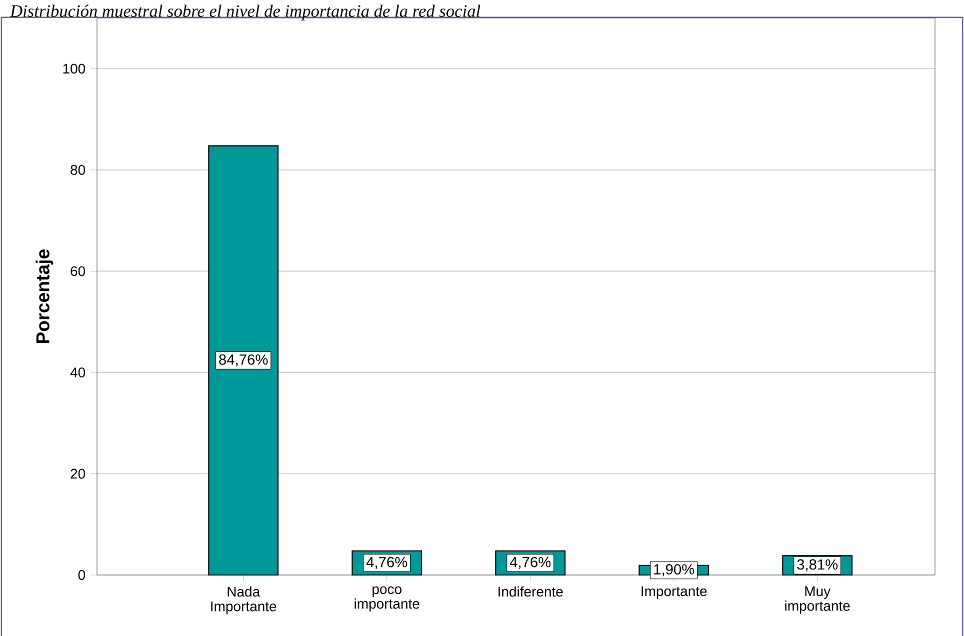 The height and width of the screenshot is (636, 964). Describe the element at coordinates (530, 591) in the screenshot. I see `x-tick-label: Indiferente` at that location.